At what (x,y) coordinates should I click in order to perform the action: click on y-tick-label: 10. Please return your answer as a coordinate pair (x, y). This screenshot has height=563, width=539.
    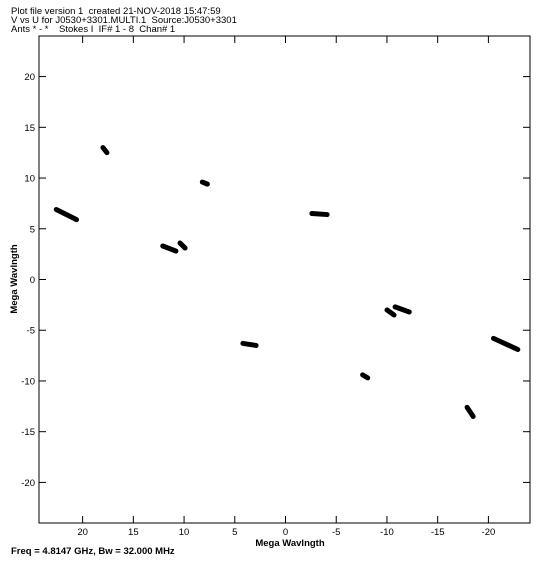
    Looking at the image, I should click on (29, 179).